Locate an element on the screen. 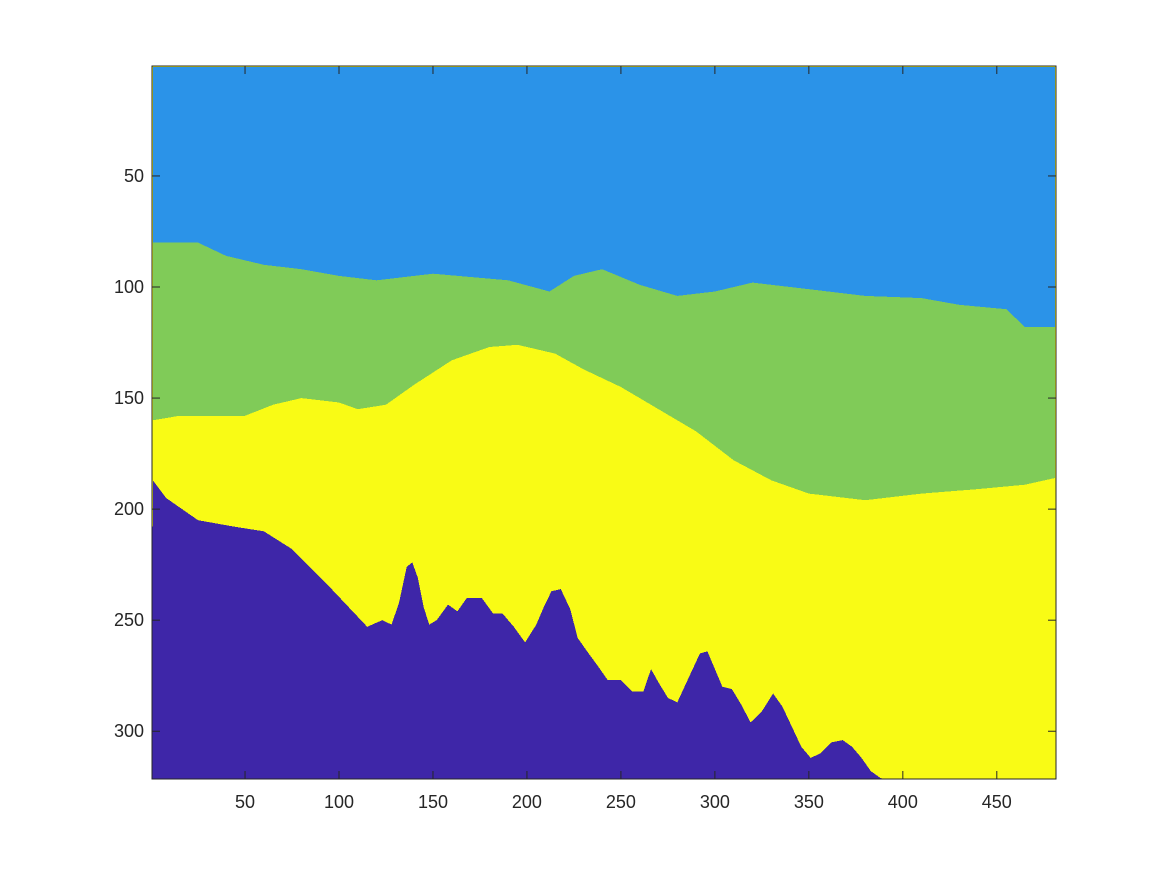 Image resolution: width=1167 pixels, height=875 pixels. y-tick-label: 250 is located at coordinates (129, 620).